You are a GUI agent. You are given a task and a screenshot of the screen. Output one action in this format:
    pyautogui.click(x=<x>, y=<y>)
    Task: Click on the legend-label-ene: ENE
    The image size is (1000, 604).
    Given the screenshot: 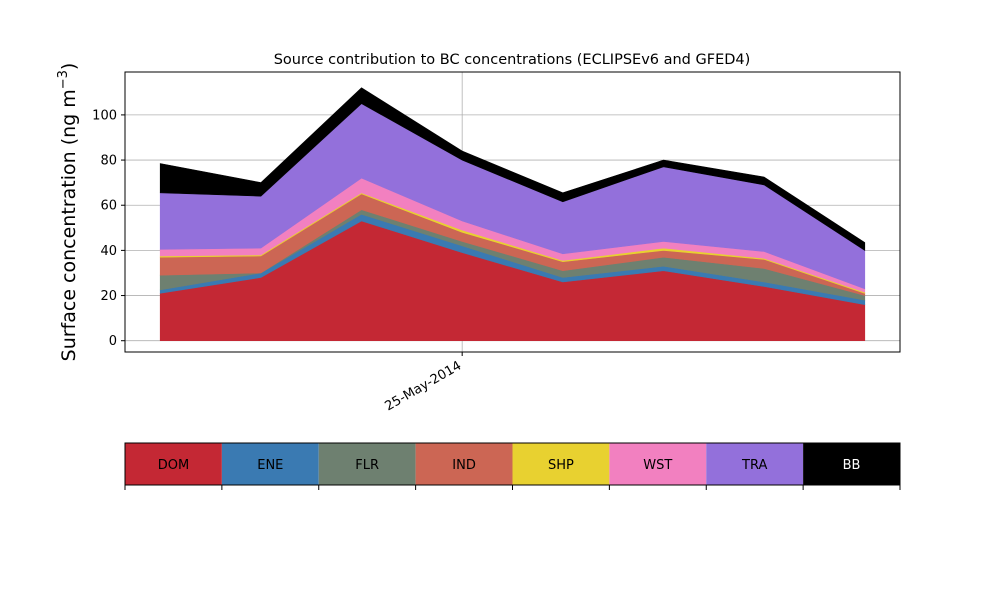 What is the action you would take?
    pyautogui.click(x=270, y=465)
    